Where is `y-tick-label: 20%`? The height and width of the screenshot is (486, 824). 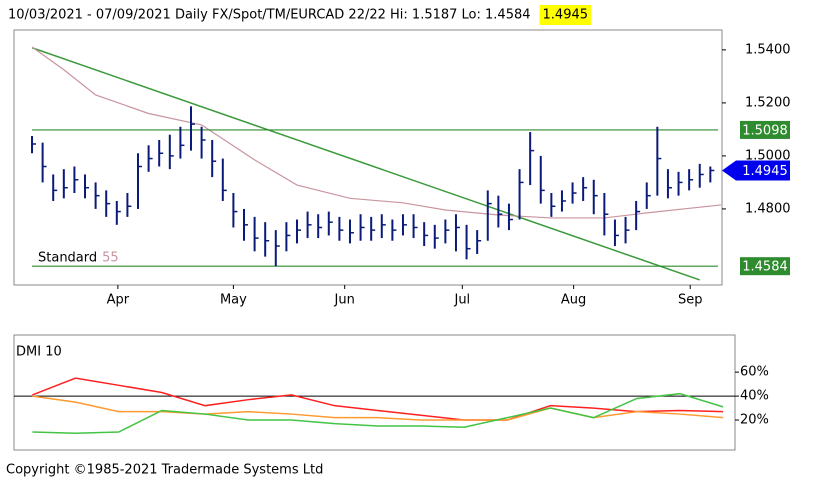
y-tick-label: 20% is located at coordinates (754, 420).